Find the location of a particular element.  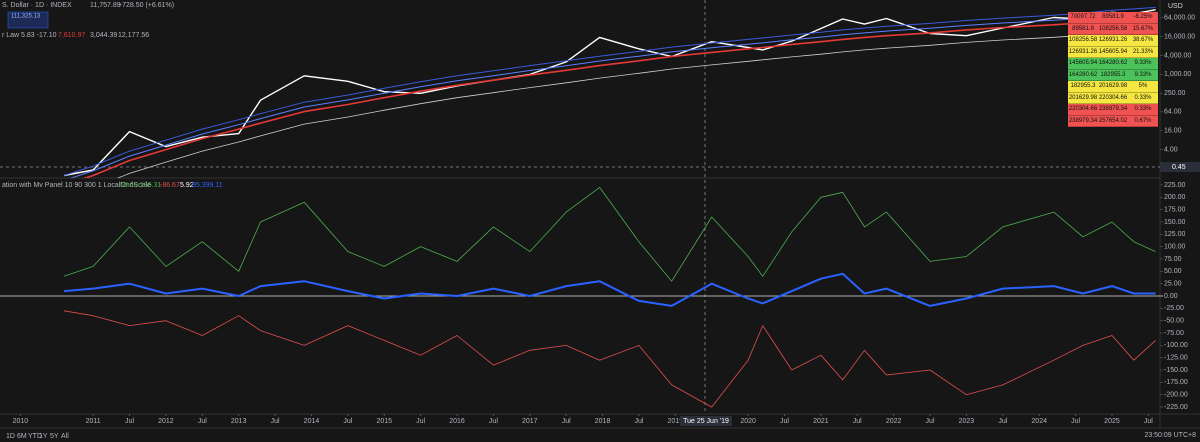

currency-label: USD is located at coordinates (1175, 6).